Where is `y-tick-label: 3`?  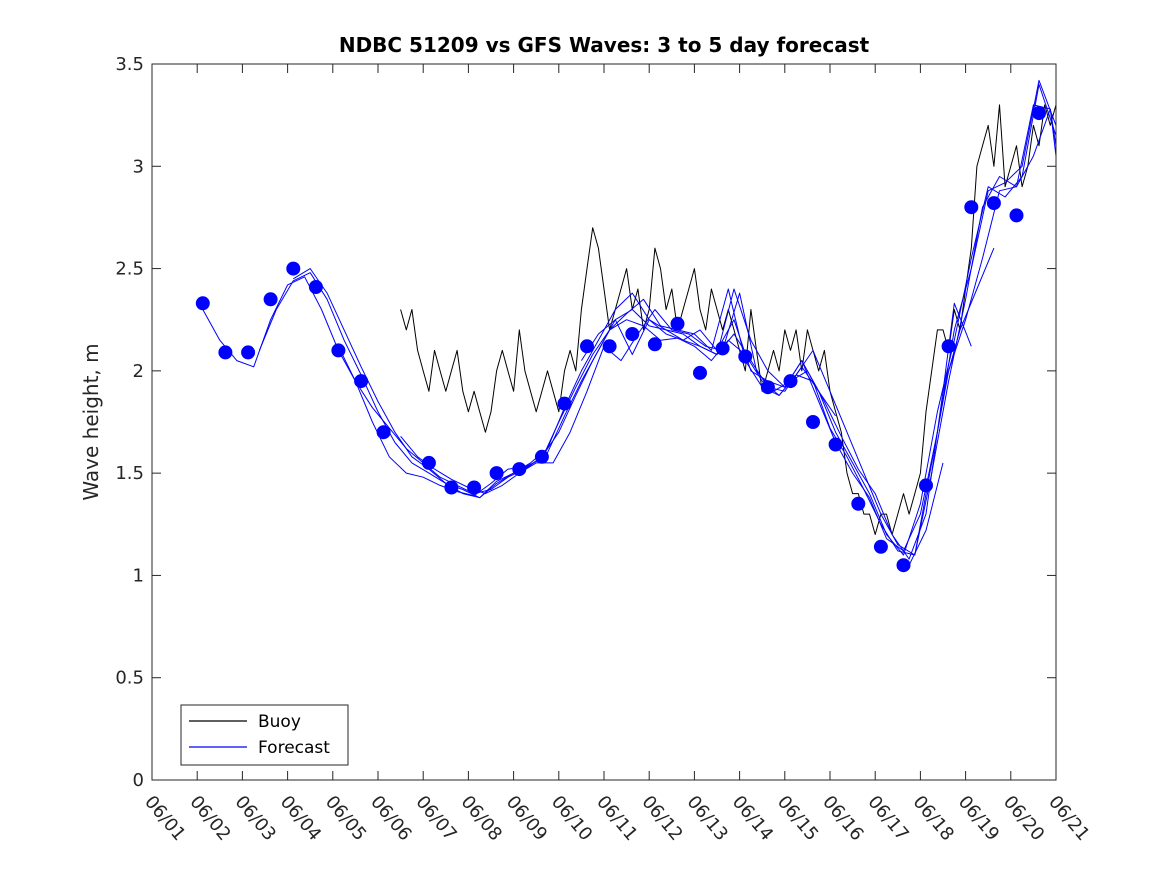 y-tick-label: 3 is located at coordinates (138, 166).